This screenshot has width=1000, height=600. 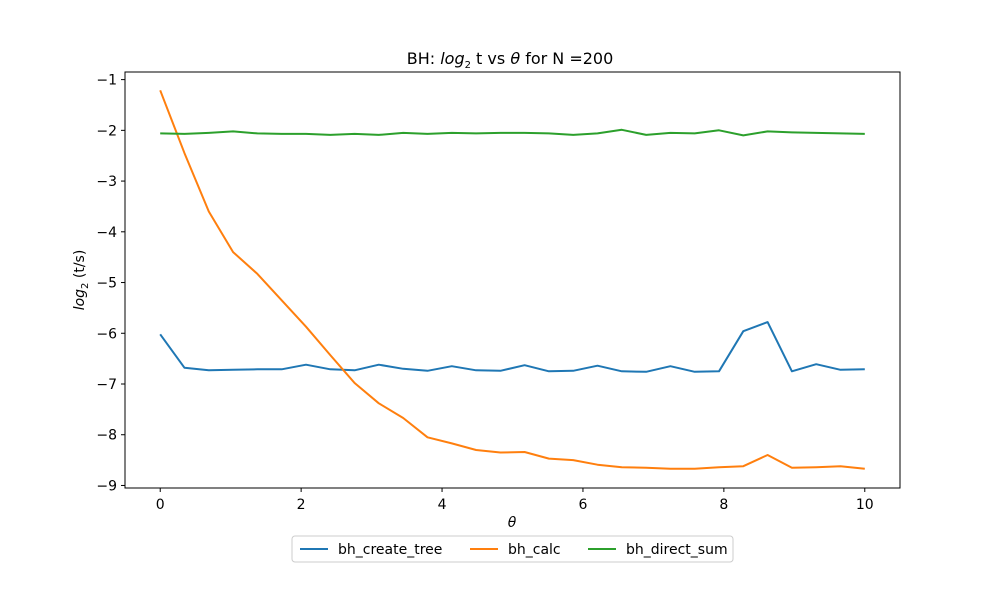 What do you see at coordinates (106, 233) in the screenshot?
I see `y-tick-label: −4` at bounding box center [106, 233].